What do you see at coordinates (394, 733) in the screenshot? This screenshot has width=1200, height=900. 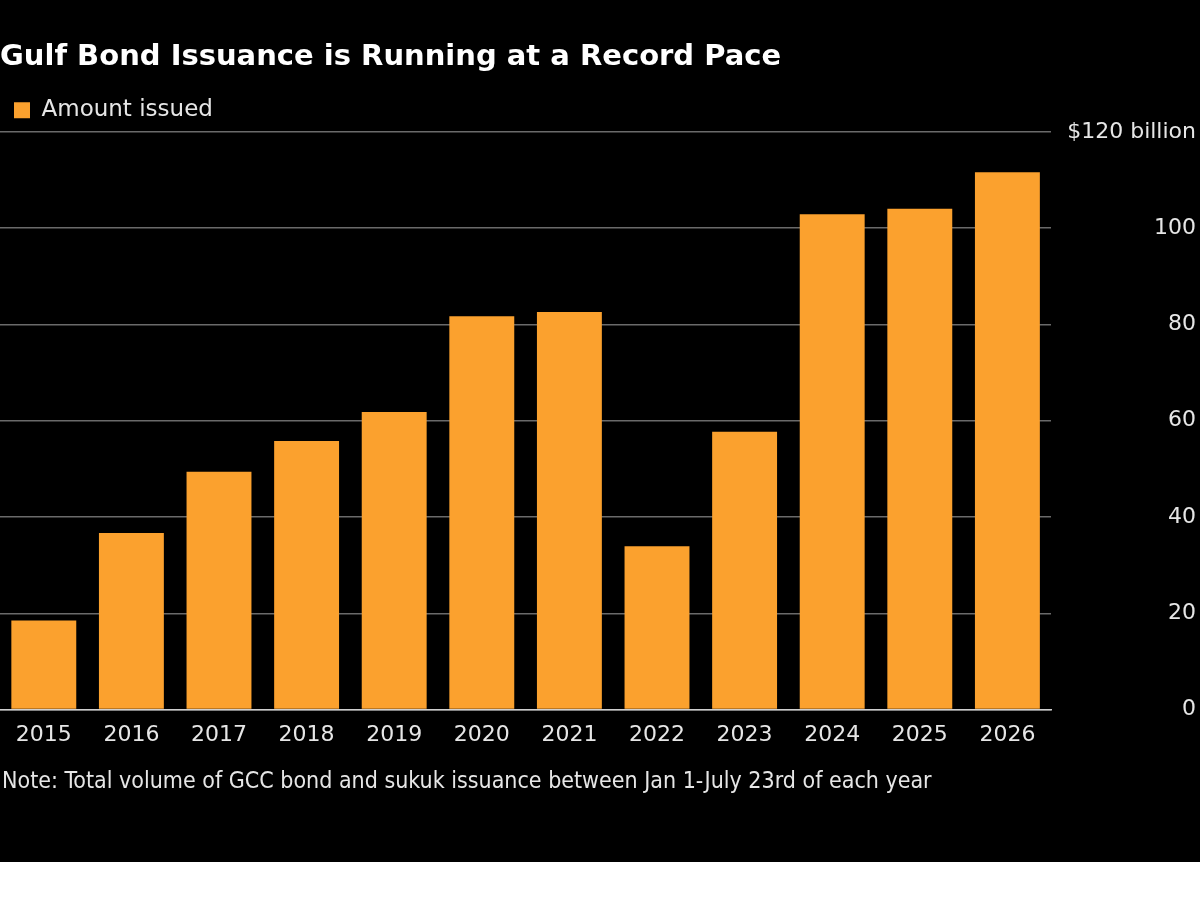 I see `x-tick-label: 2019` at bounding box center [394, 733].